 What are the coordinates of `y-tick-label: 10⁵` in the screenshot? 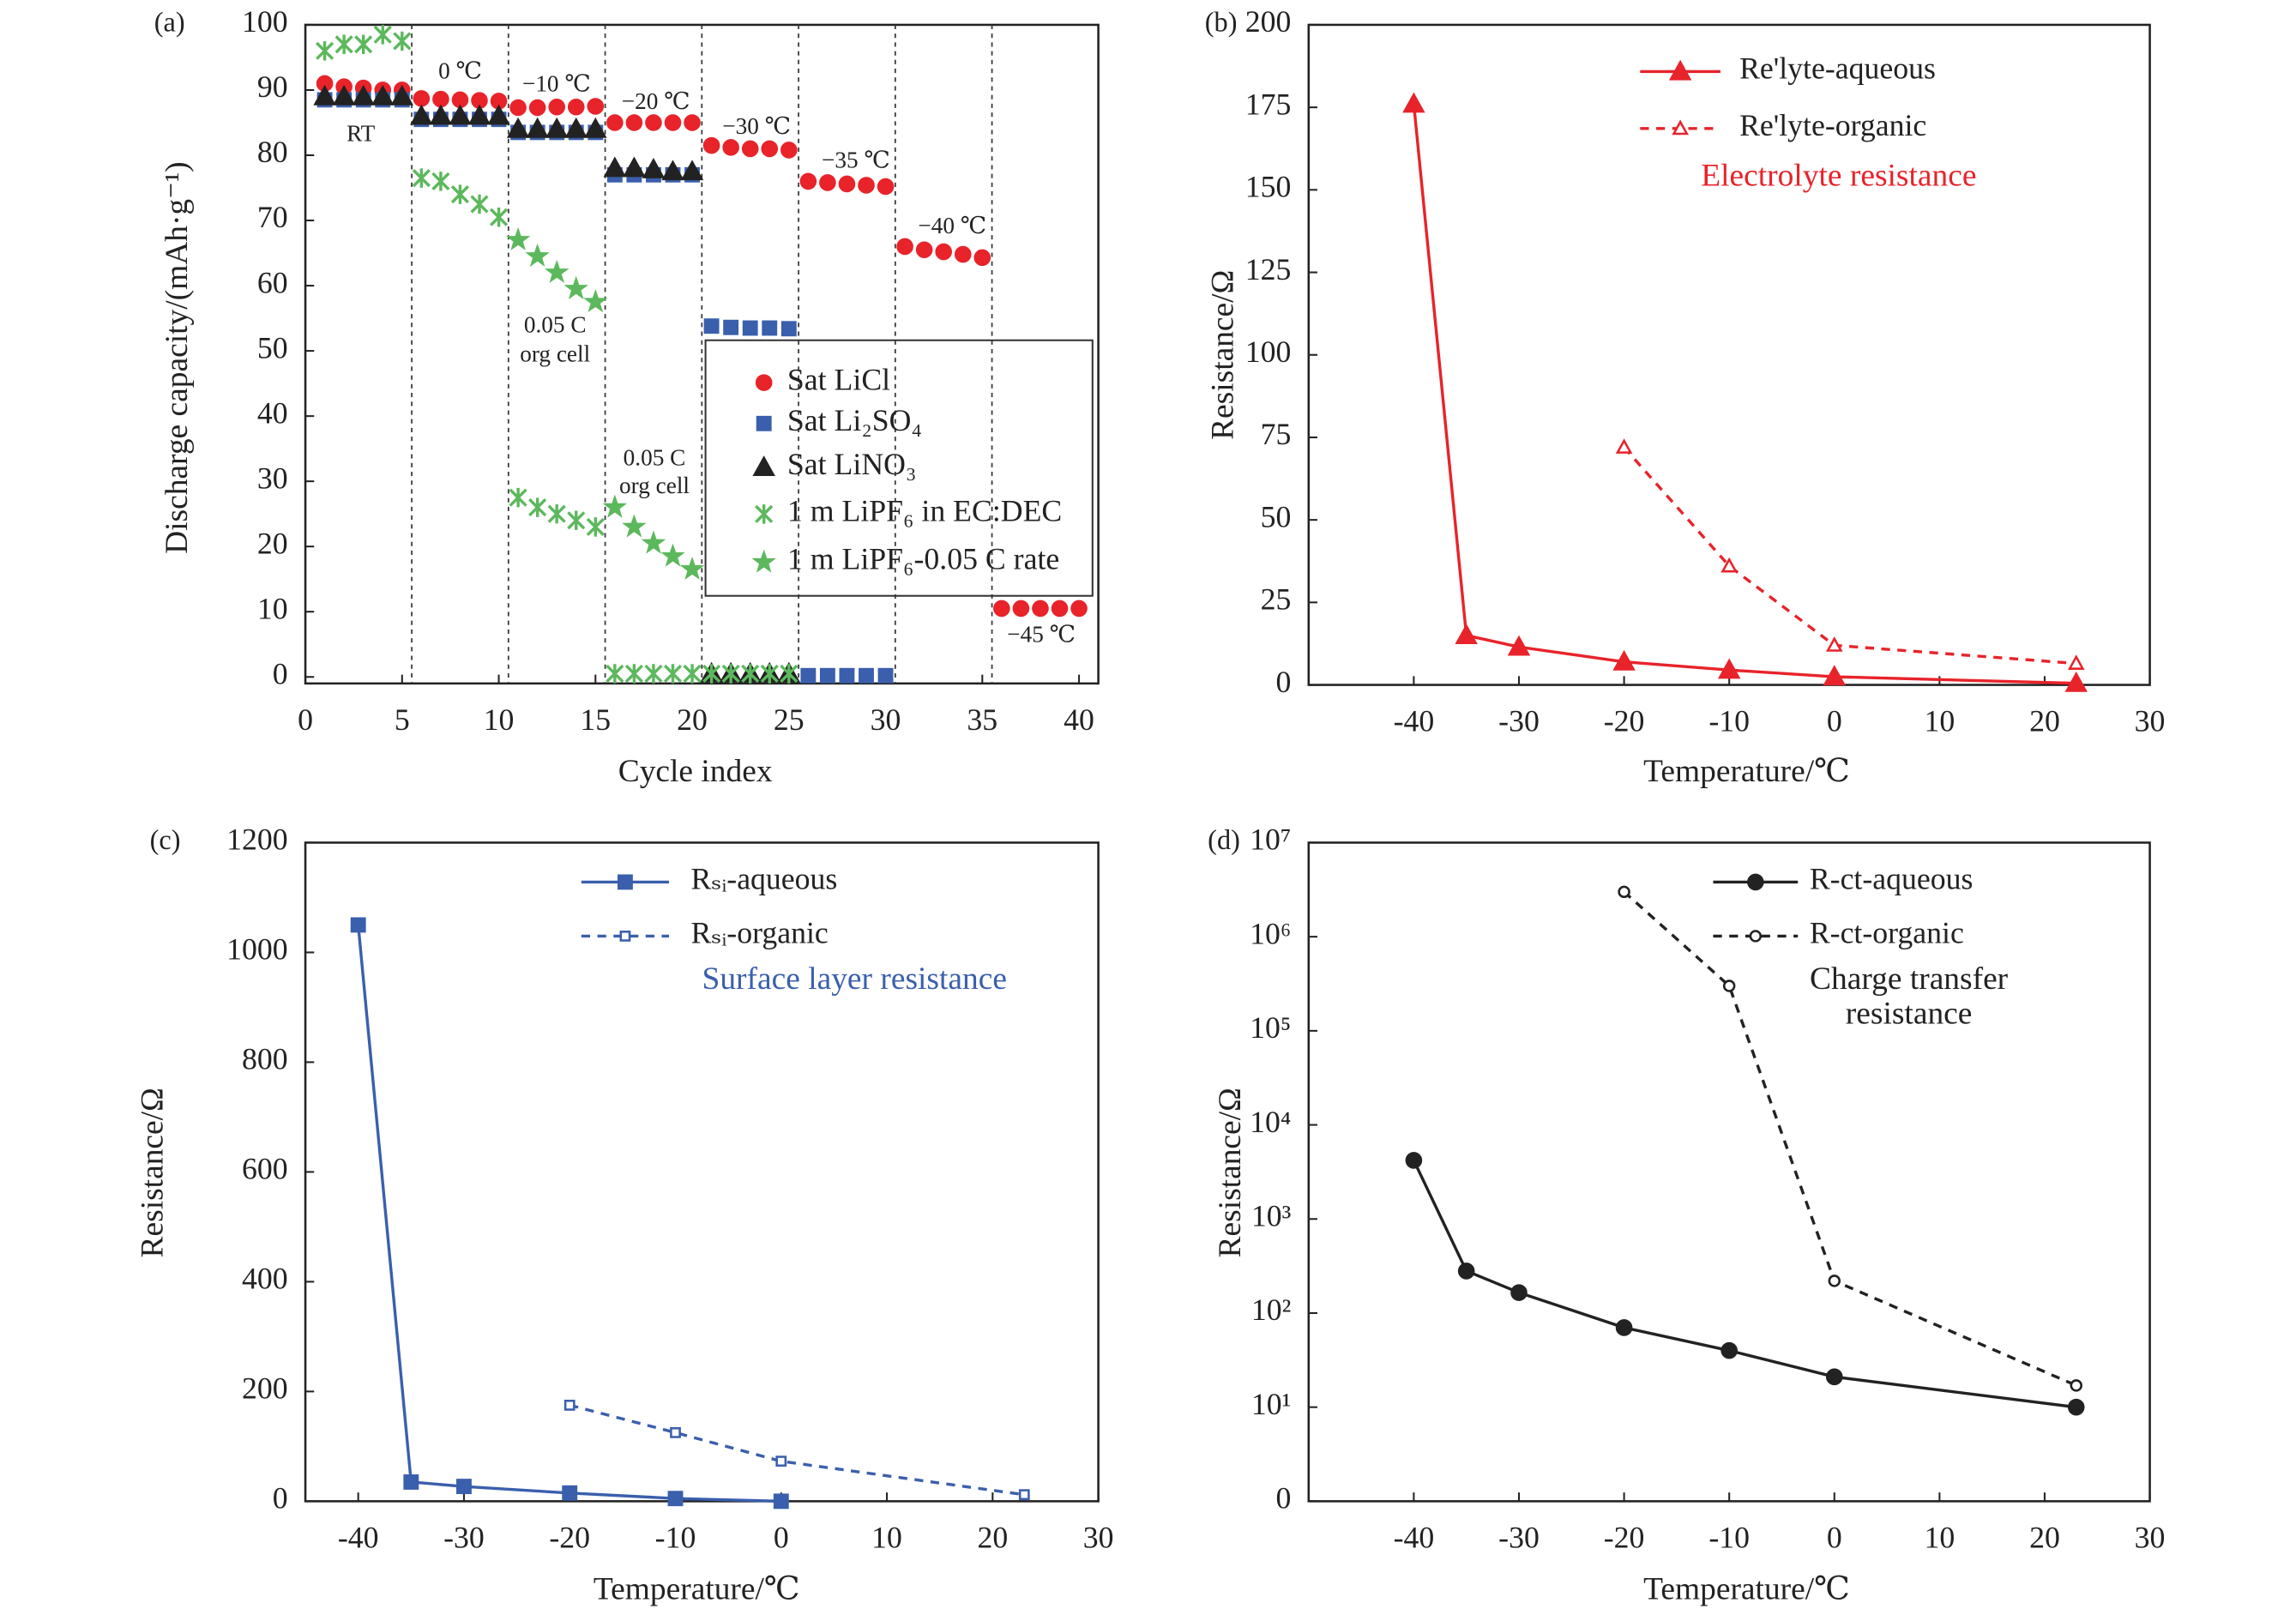 It's located at (1270, 1027).